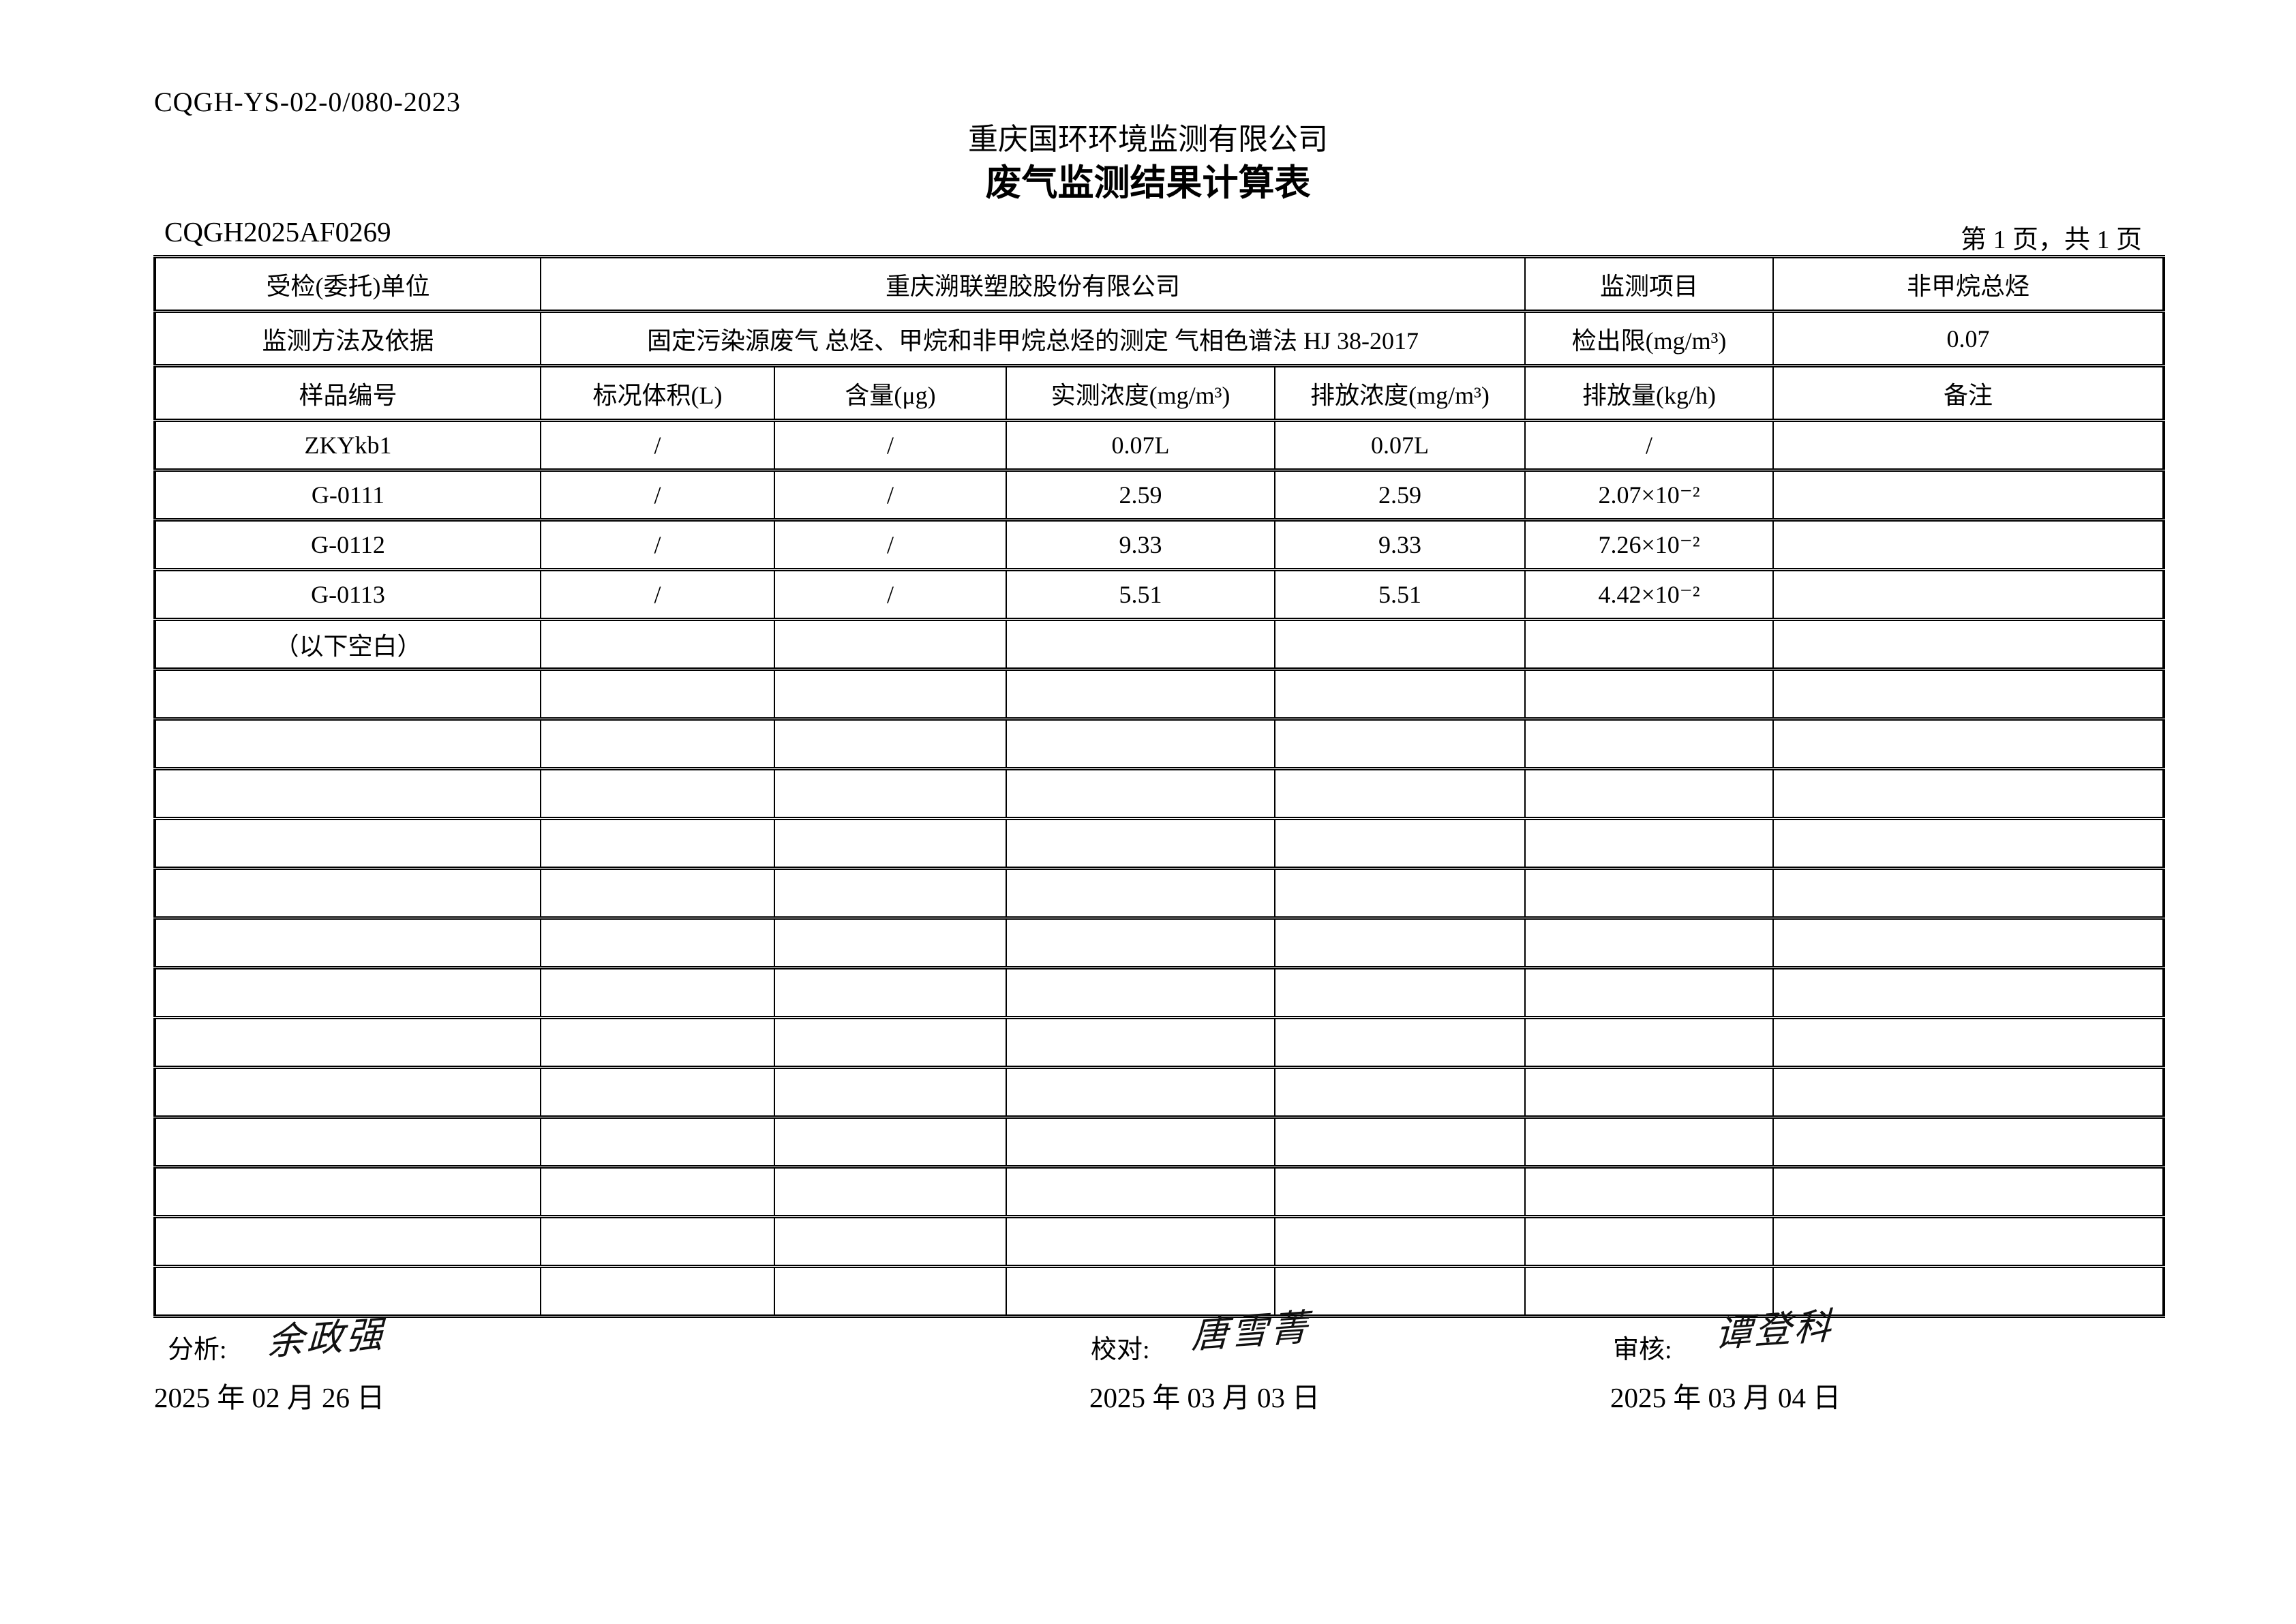  I want to click on table-row: G-0111//2.59 2.59 2.07×10⁻², so click(1159, 495).